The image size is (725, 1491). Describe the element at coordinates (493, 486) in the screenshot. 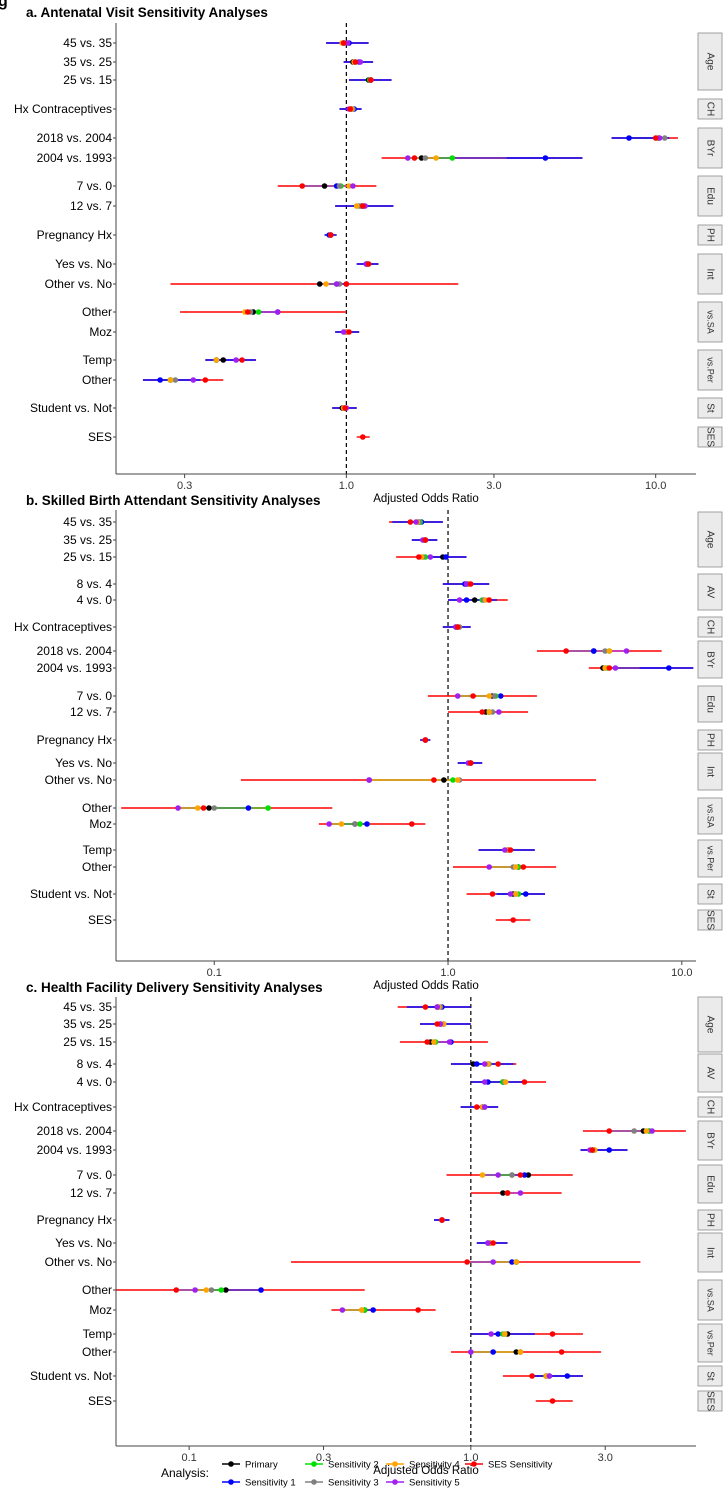

I see `x-tick-label: 3.0` at that location.